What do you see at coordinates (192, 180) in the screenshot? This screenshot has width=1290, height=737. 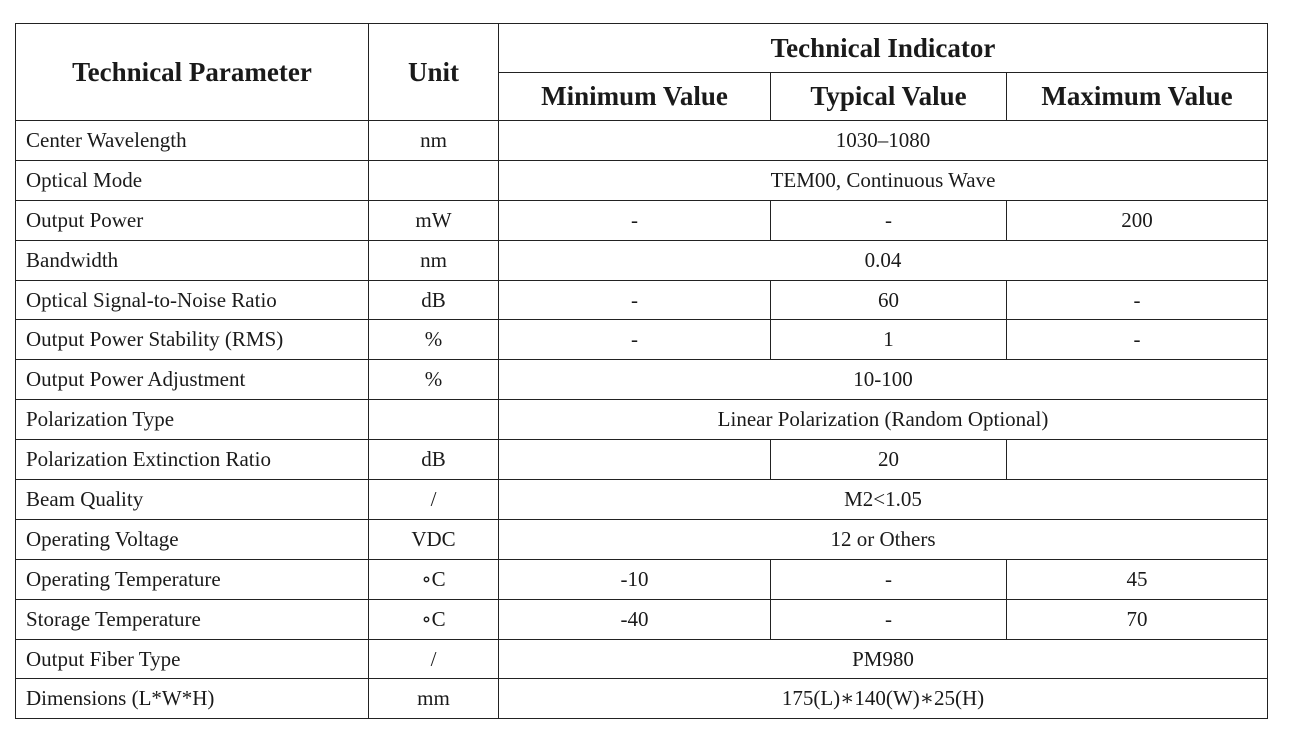 I see `table-cell: Optical Mode` at bounding box center [192, 180].